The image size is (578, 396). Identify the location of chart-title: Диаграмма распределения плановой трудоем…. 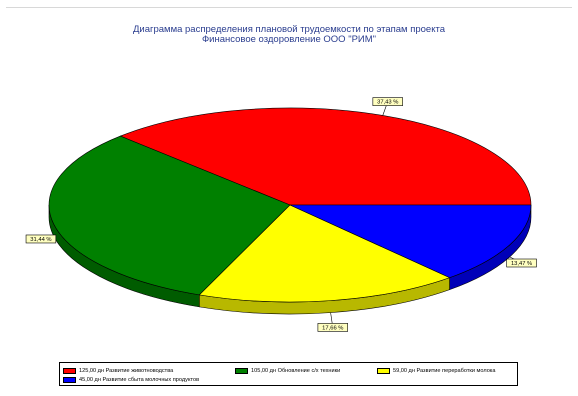
(289, 29).